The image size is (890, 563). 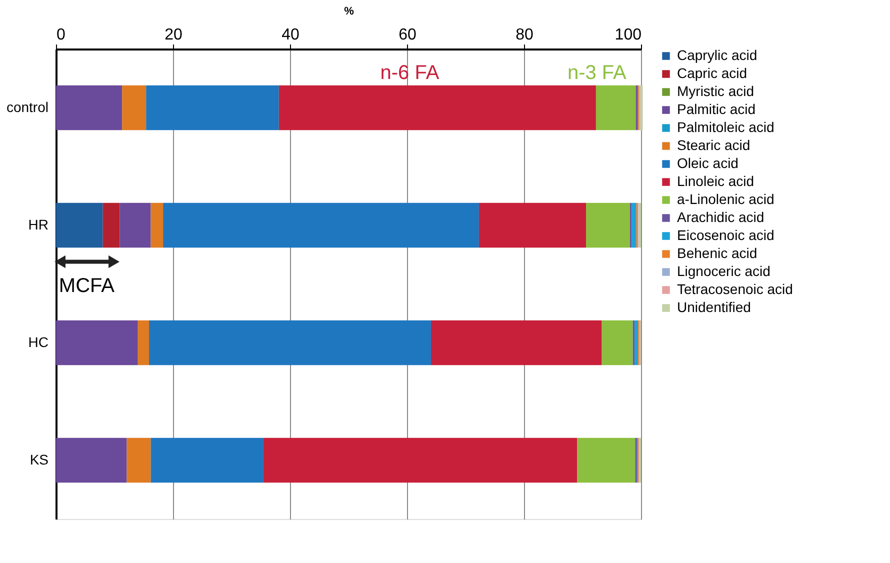 What do you see at coordinates (735, 289) in the screenshot?
I see `legend-label: Tetracosenoic acid` at bounding box center [735, 289].